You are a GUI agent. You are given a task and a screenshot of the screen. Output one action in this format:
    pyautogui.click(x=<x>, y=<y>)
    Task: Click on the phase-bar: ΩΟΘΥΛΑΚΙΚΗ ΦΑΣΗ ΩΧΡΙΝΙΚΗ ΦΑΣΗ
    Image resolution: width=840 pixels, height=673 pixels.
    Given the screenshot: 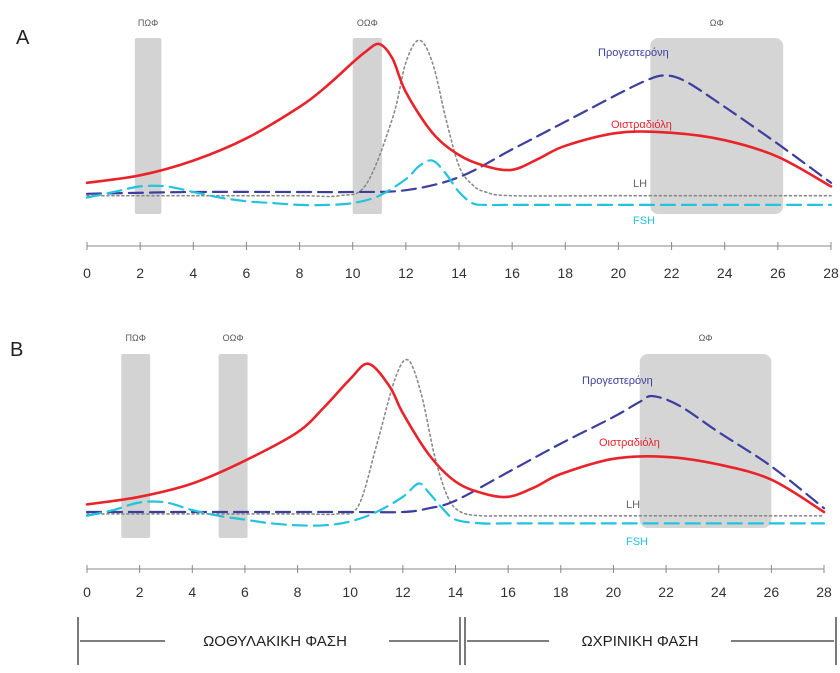 What is the action you would take?
    pyautogui.click(x=457, y=641)
    